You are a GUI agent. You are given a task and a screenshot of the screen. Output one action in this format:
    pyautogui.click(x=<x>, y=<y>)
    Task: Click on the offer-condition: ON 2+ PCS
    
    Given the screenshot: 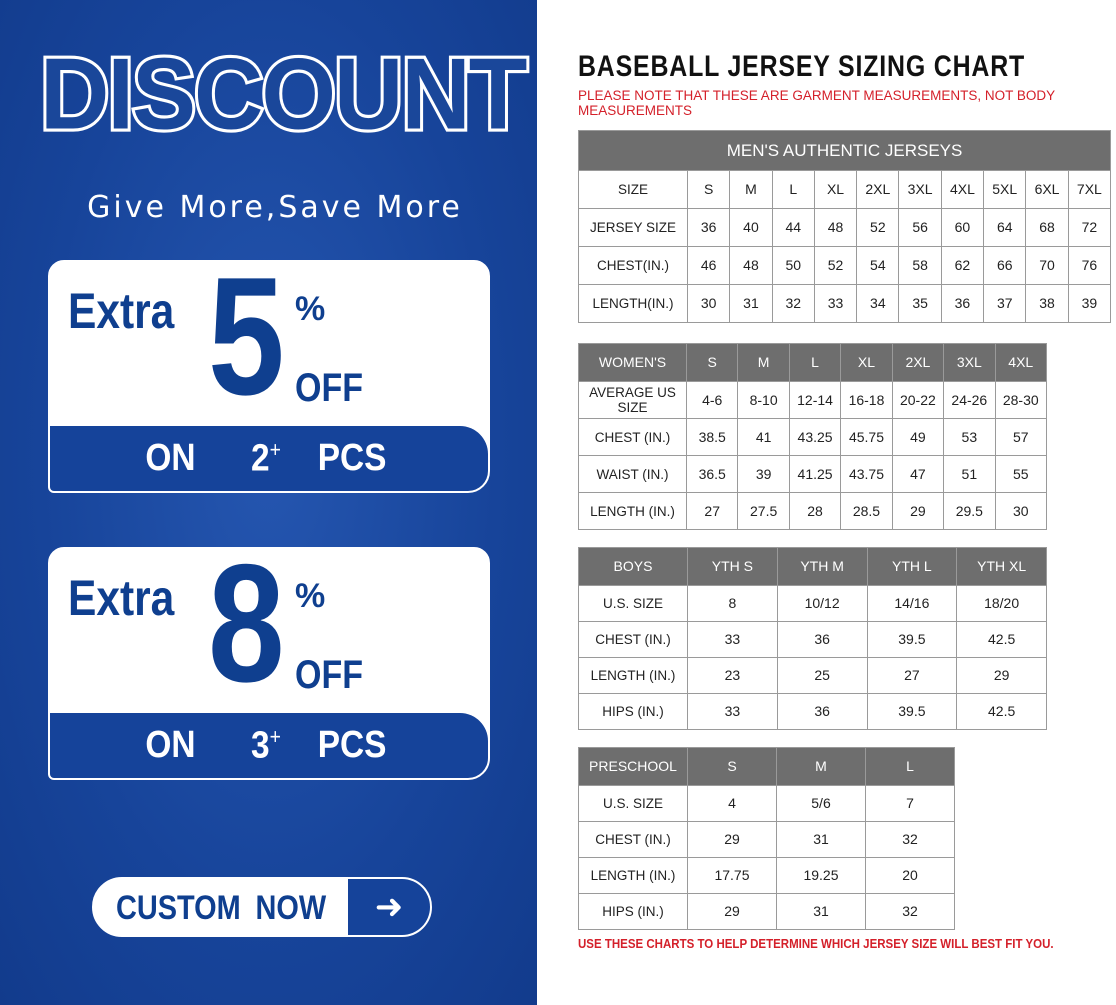 What is the action you would take?
    pyautogui.click(x=269, y=458)
    